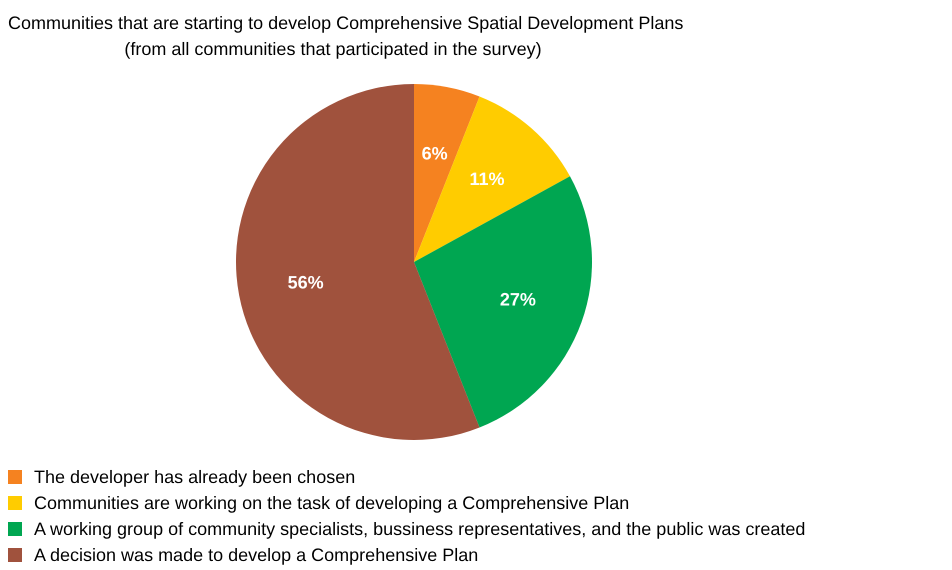 The image size is (952, 570). Describe the element at coordinates (195, 477) in the screenshot. I see `legend-label: The developer has already been chosen` at that location.